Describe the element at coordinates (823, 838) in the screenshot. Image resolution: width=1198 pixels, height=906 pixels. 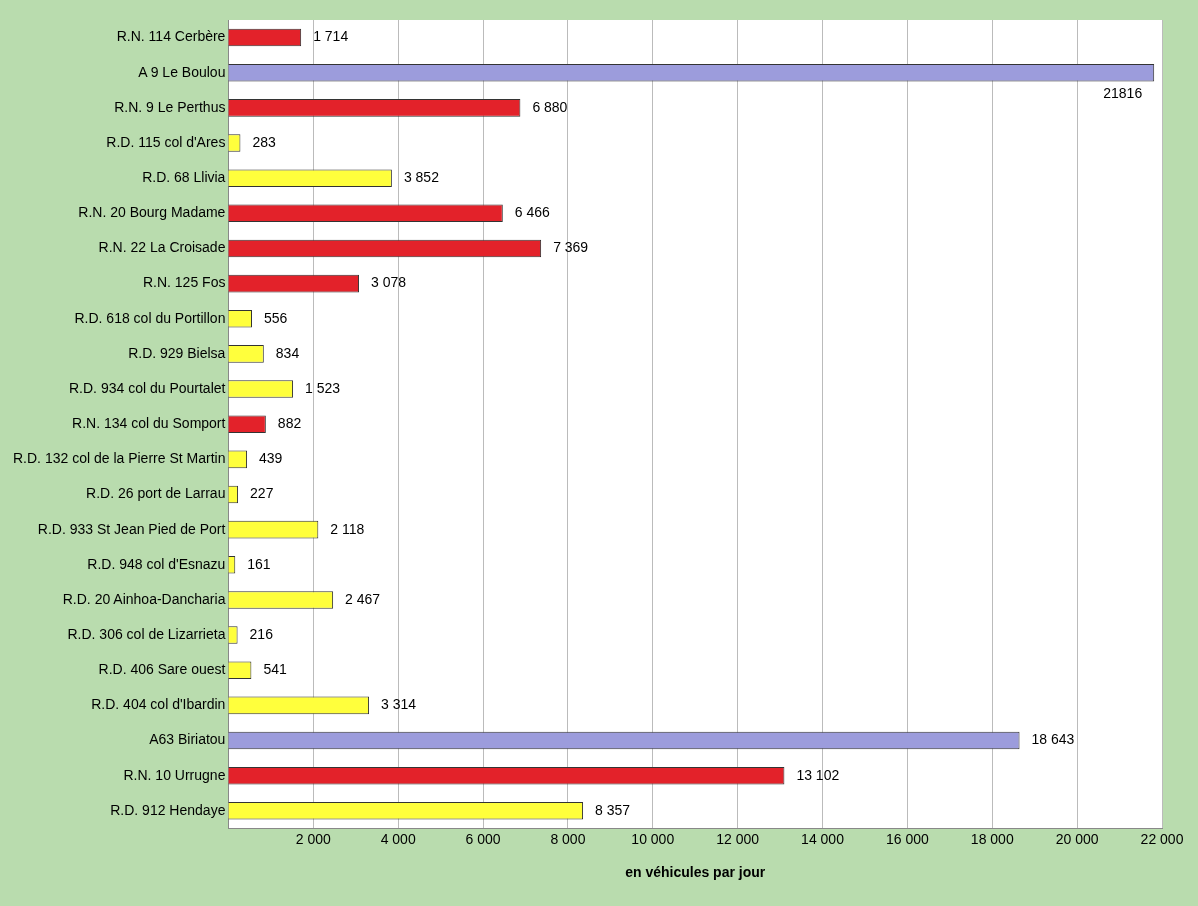
I see `x-tick-label: 14 000` at that location.